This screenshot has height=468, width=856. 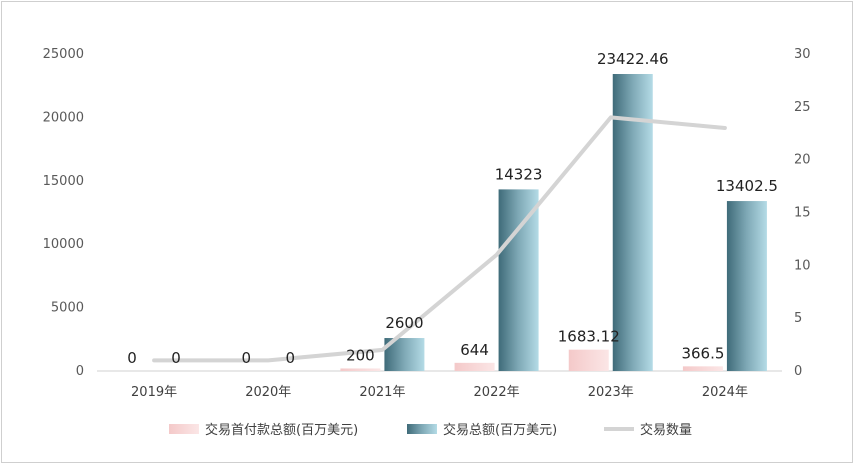 What do you see at coordinates (382, 392) in the screenshot?
I see `x-tick-label: 2021年` at bounding box center [382, 392].